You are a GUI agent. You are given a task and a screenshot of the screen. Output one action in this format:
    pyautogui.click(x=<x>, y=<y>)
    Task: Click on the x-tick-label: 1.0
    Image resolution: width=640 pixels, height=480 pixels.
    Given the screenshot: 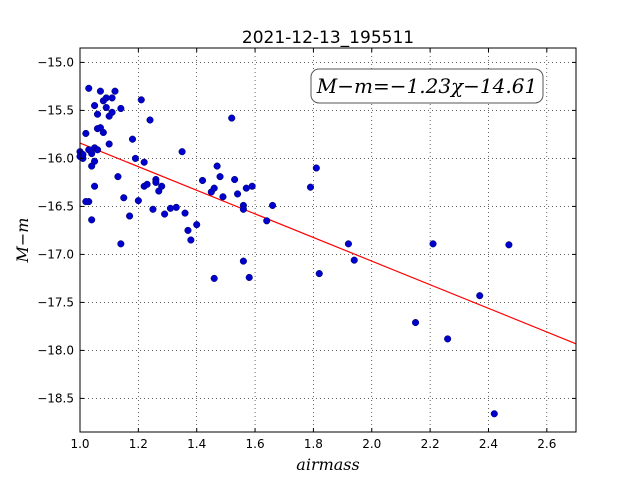 What is the action you would take?
    pyautogui.click(x=79, y=444)
    